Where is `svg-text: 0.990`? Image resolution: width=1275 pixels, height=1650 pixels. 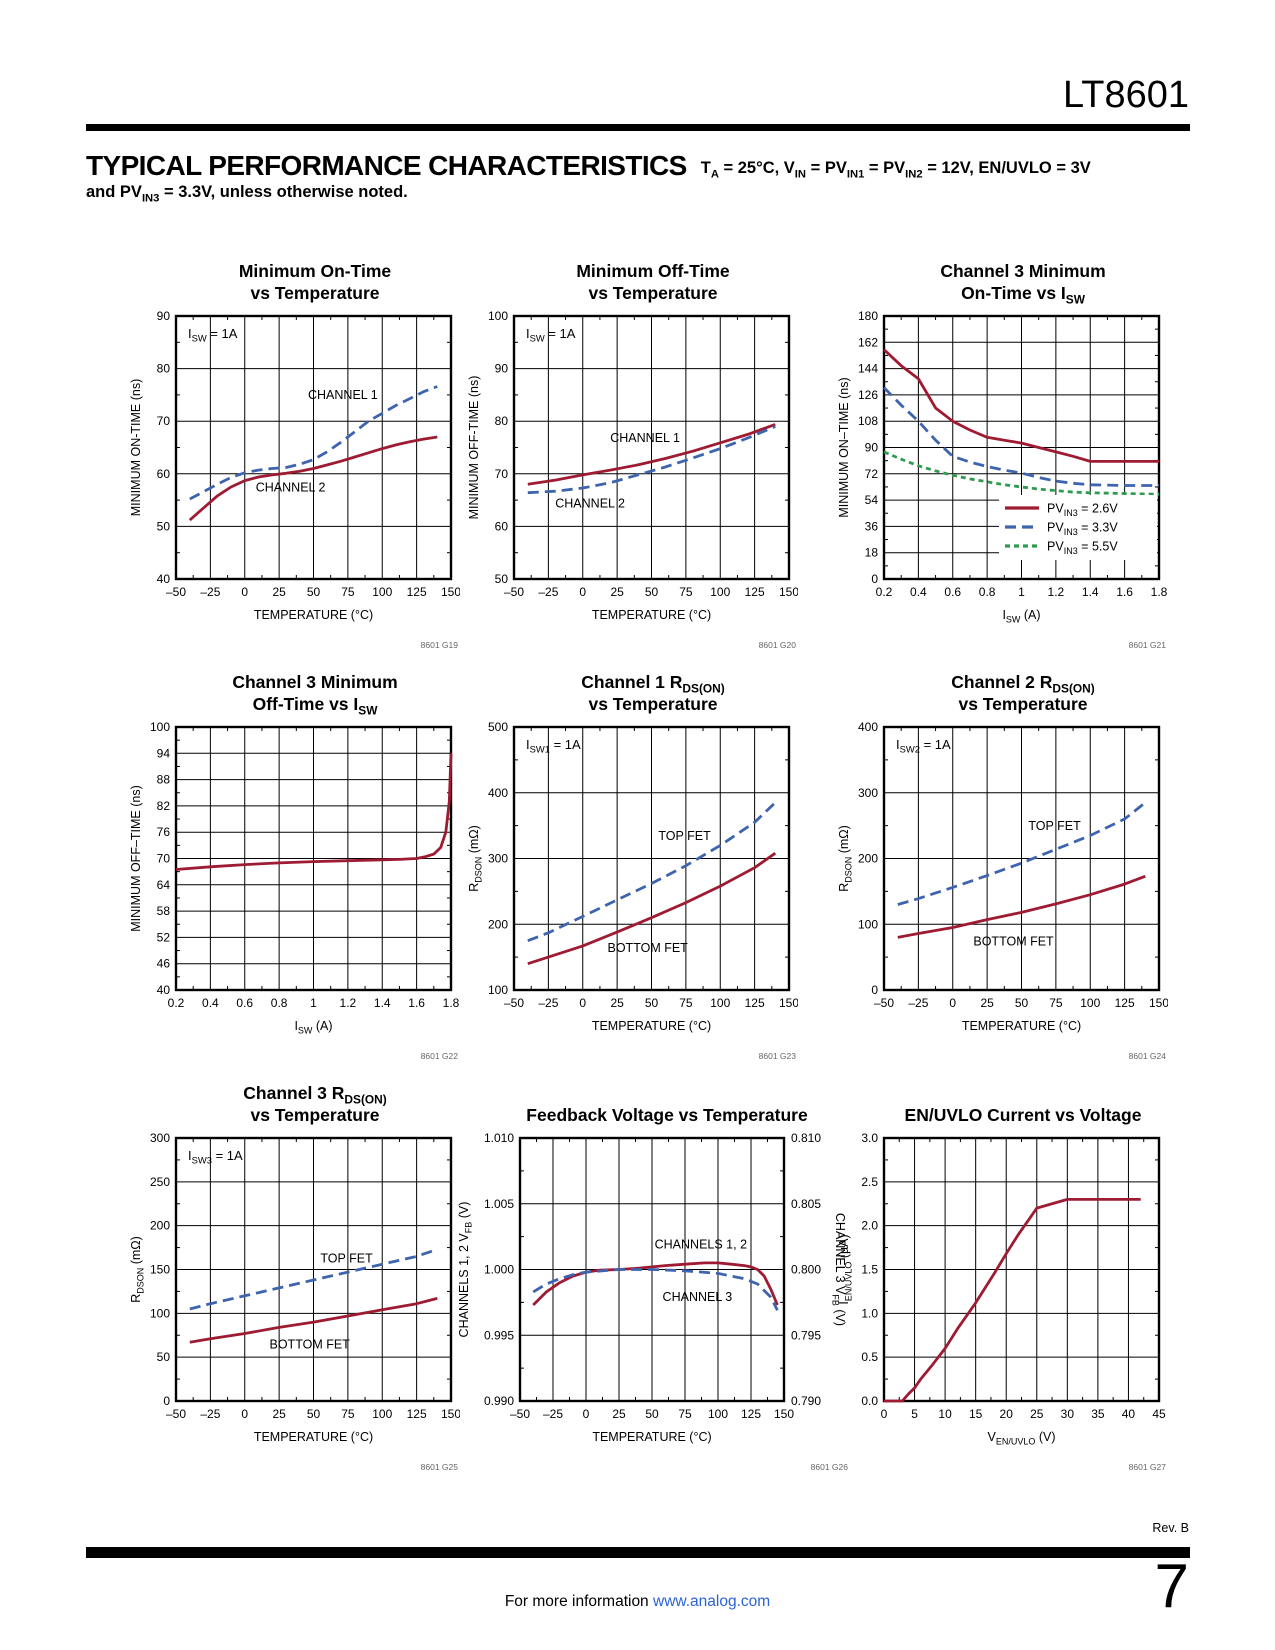 svg-text: 0.990 is located at coordinates (499, 1401).